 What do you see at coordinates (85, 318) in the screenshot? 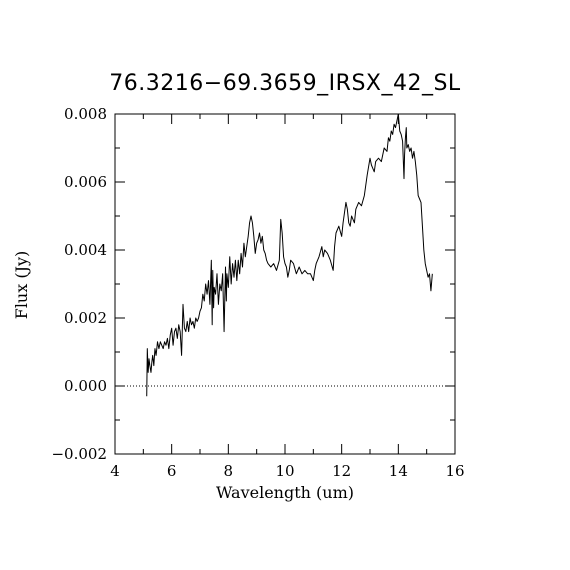
I see `y-tick-label: 0.002` at bounding box center [85, 318].